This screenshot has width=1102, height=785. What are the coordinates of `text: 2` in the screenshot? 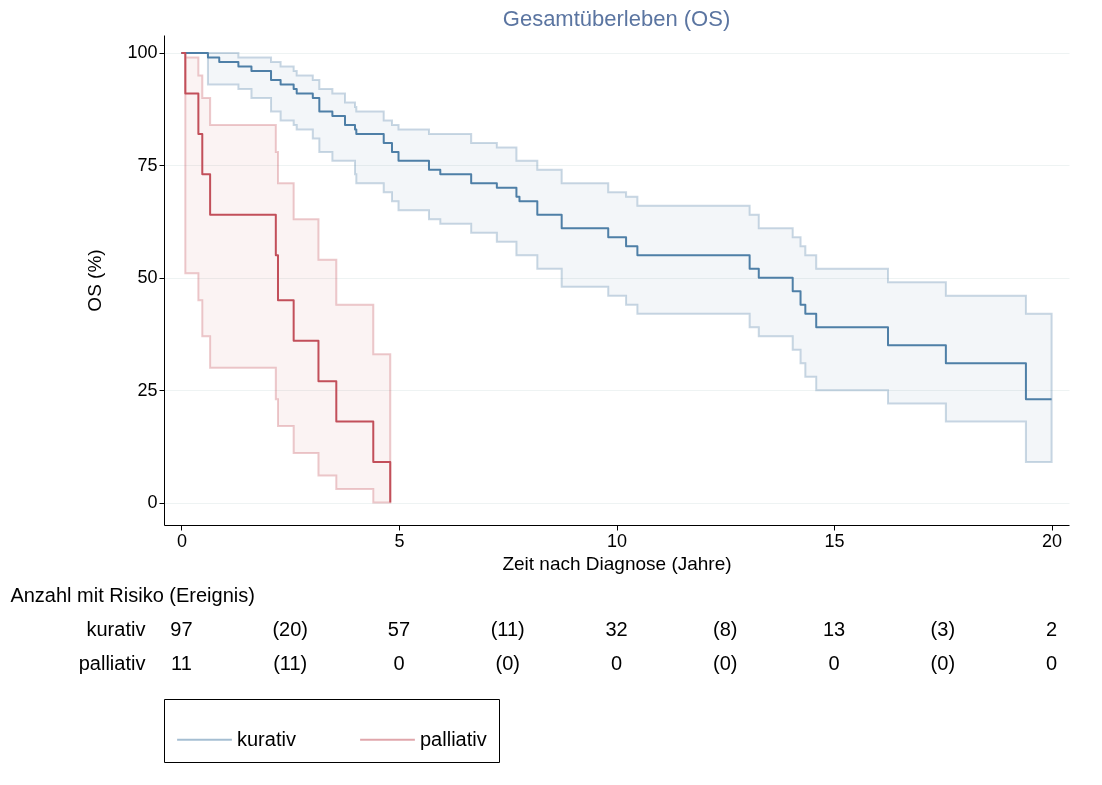 It's located at (1052, 629).